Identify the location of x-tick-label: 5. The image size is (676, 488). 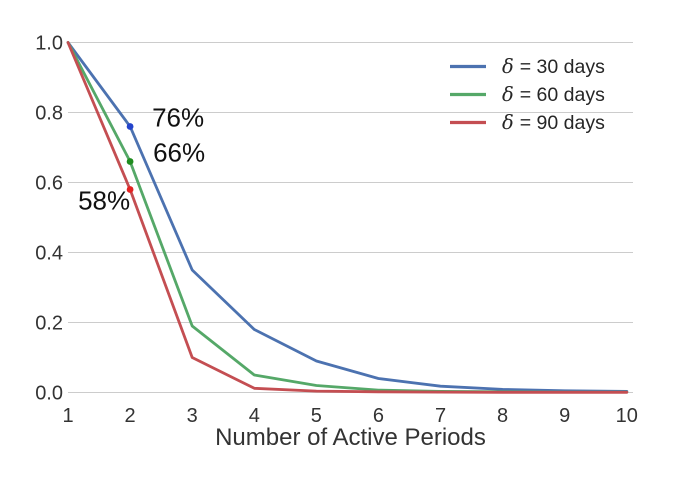
(316, 416).